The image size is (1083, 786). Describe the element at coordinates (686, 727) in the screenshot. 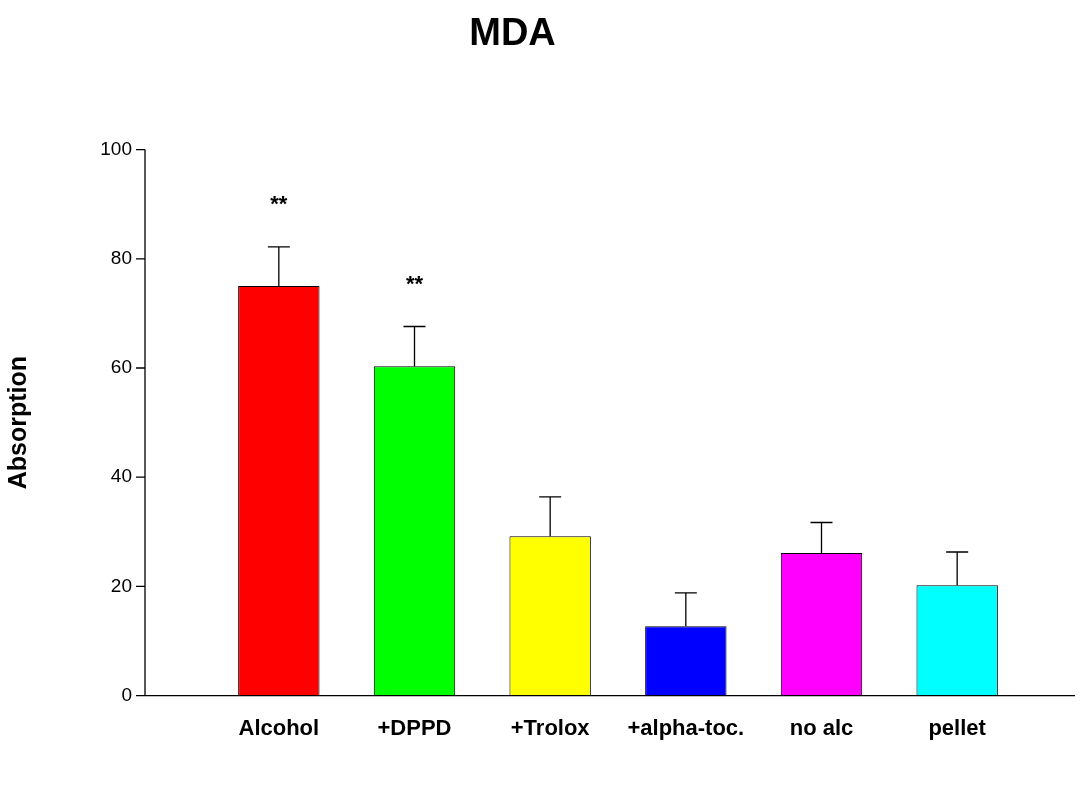

I see `x-tick-label: +alpha-toc.` at that location.